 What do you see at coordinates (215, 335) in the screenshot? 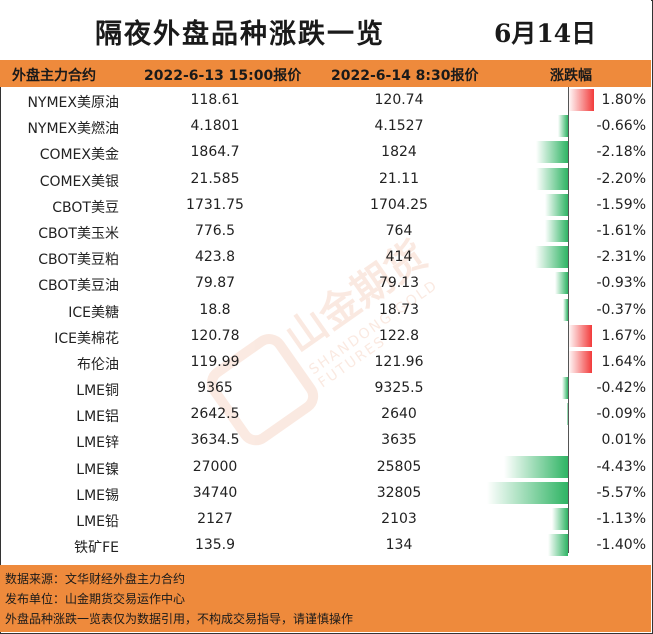
I see `cell-v1: 120.78` at bounding box center [215, 335].